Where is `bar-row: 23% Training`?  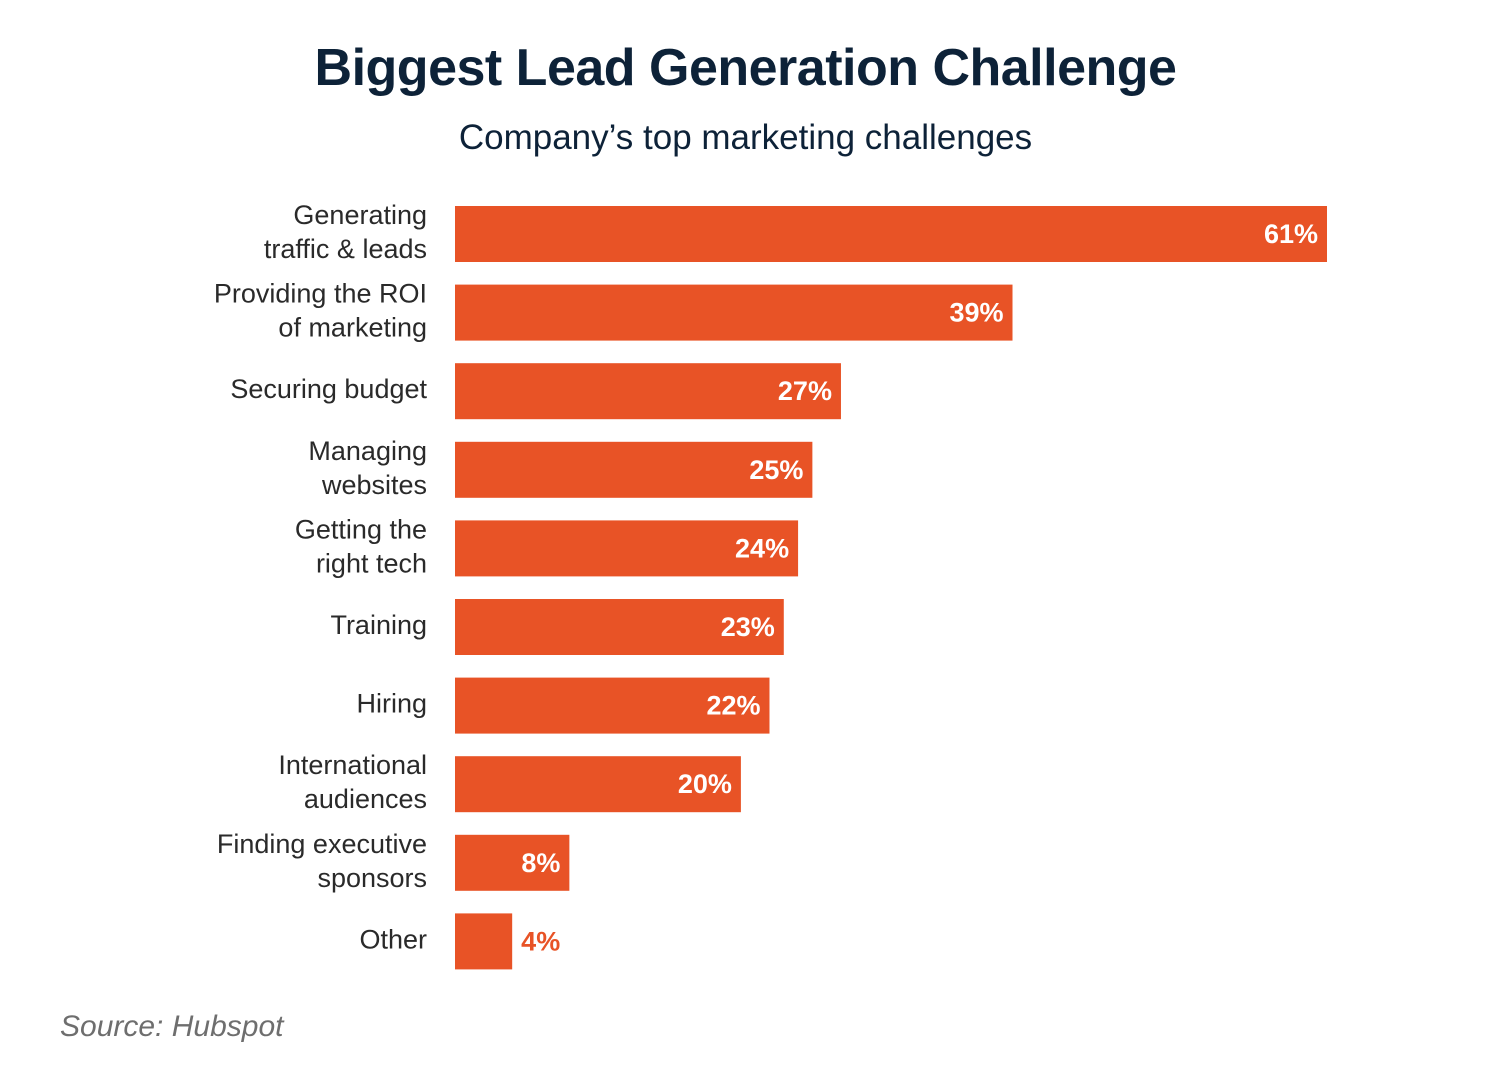 bar-row: 23% Training is located at coordinates (557, 627).